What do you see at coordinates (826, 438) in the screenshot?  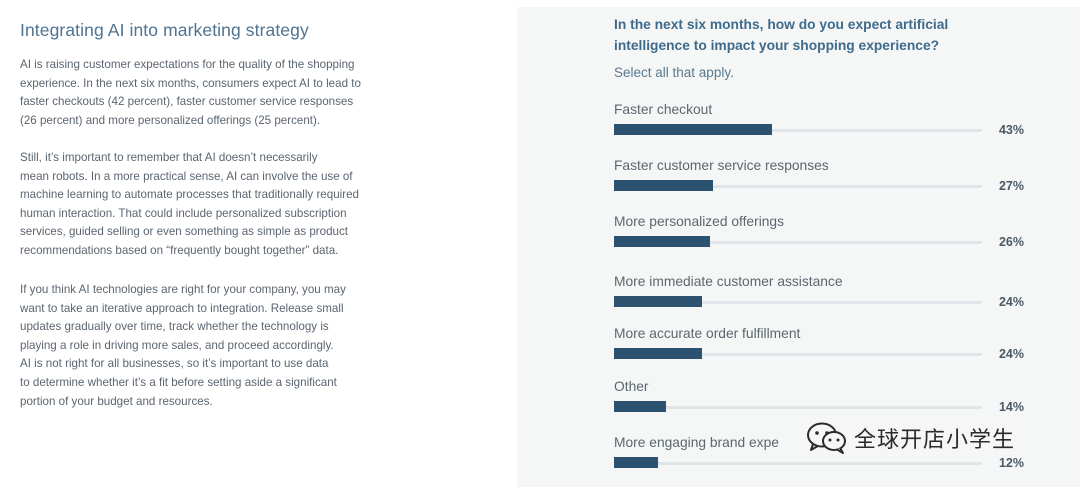 I see `wechat-icon` at bounding box center [826, 438].